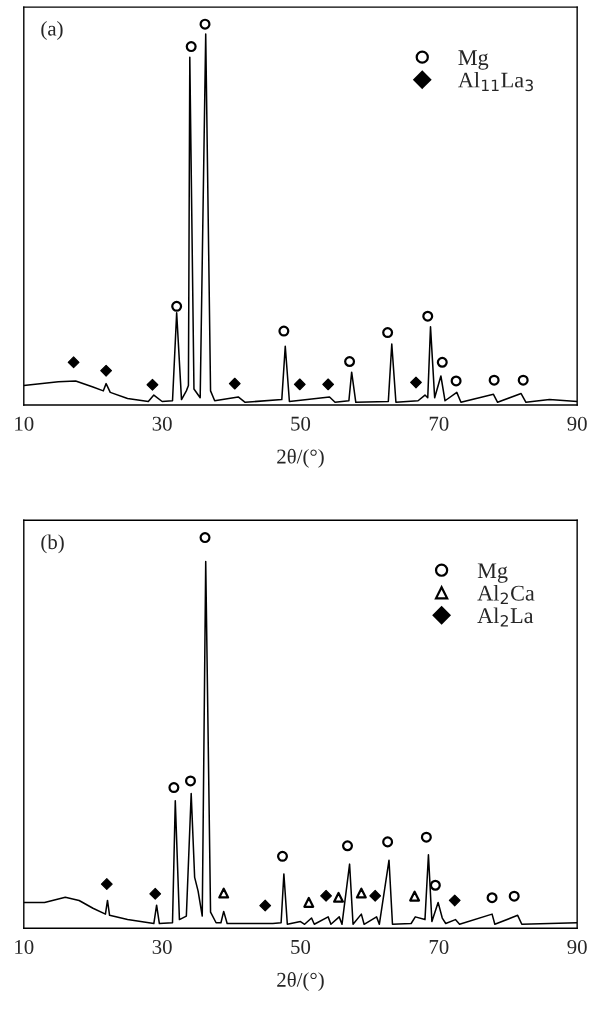 Image resolution: width=595 pixels, height=1020 pixels. Describe the element at coordinates (52, 544) in the screenshot. I see `annotation: (b)` at that location.